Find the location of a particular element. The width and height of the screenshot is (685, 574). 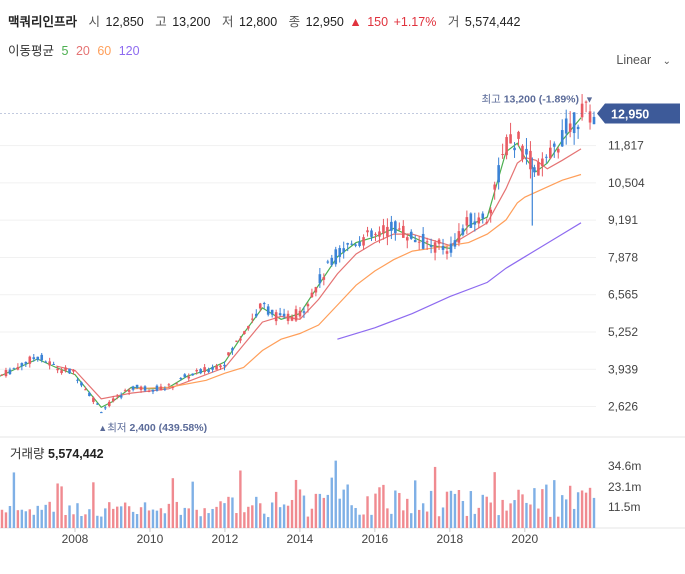

ma-20-label: 20 is located at coordinates (82, 51).